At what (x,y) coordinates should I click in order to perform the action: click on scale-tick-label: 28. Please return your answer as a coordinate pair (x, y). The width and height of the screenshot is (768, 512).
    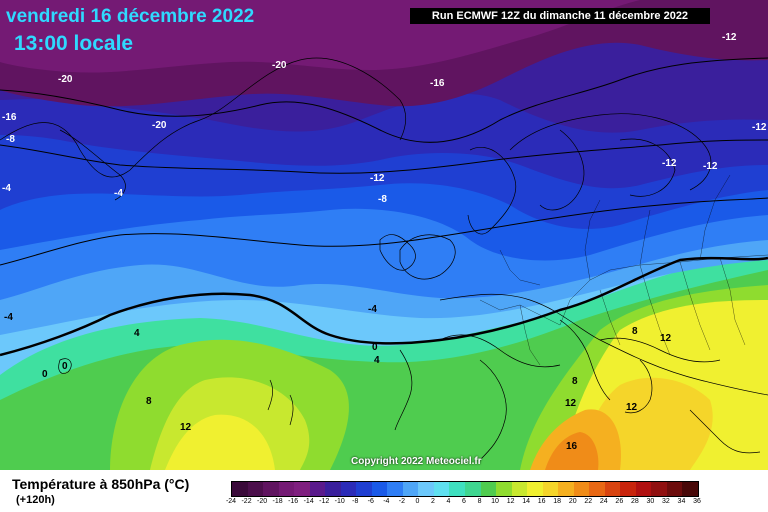
    Looking at the image, I should click on (634, 501).